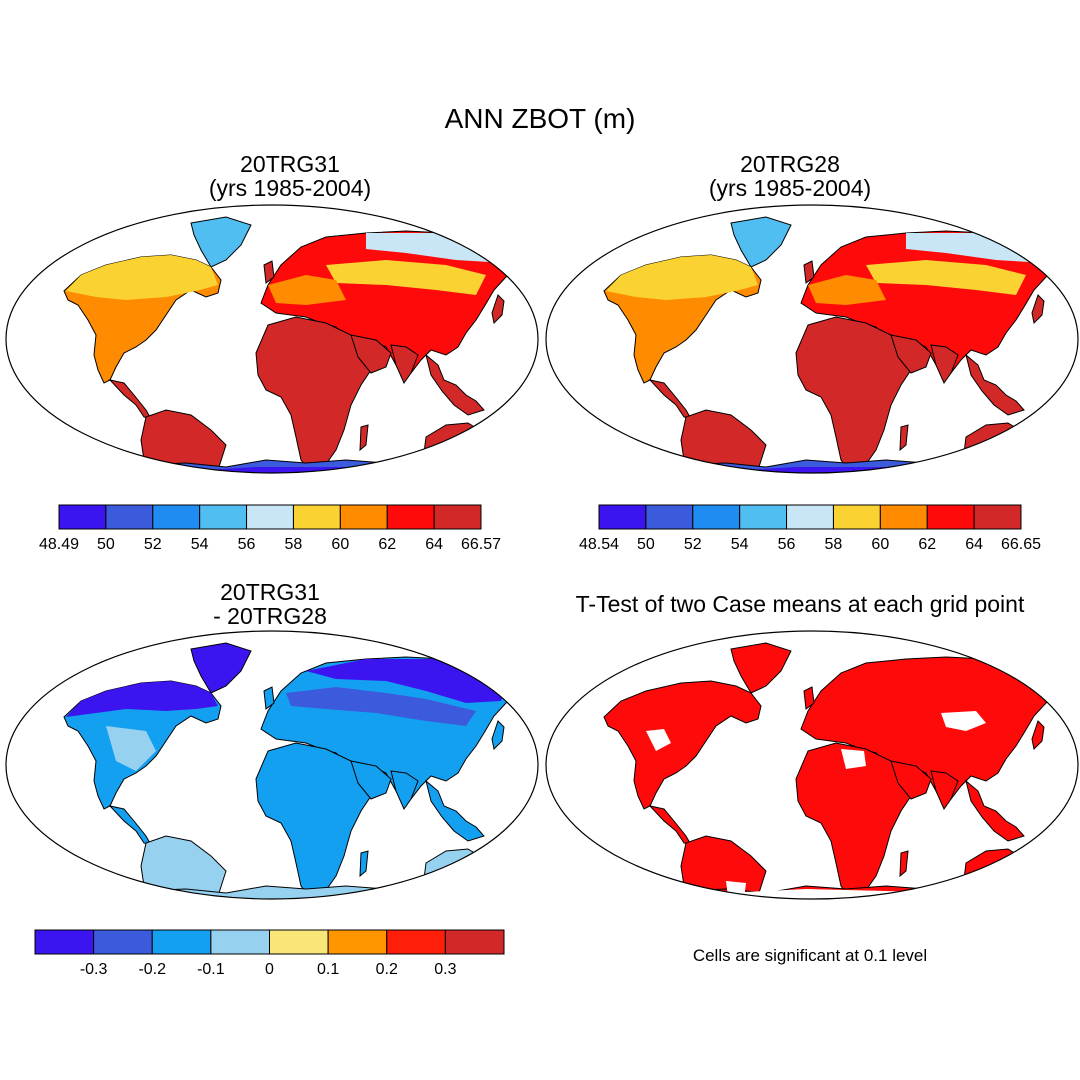 The image size is (1080, 1080). What do you see at coordinates (152, 969) in the screenshot?
I see `colorbar-tick-label: -0.2` at bounding box center [152, 969].